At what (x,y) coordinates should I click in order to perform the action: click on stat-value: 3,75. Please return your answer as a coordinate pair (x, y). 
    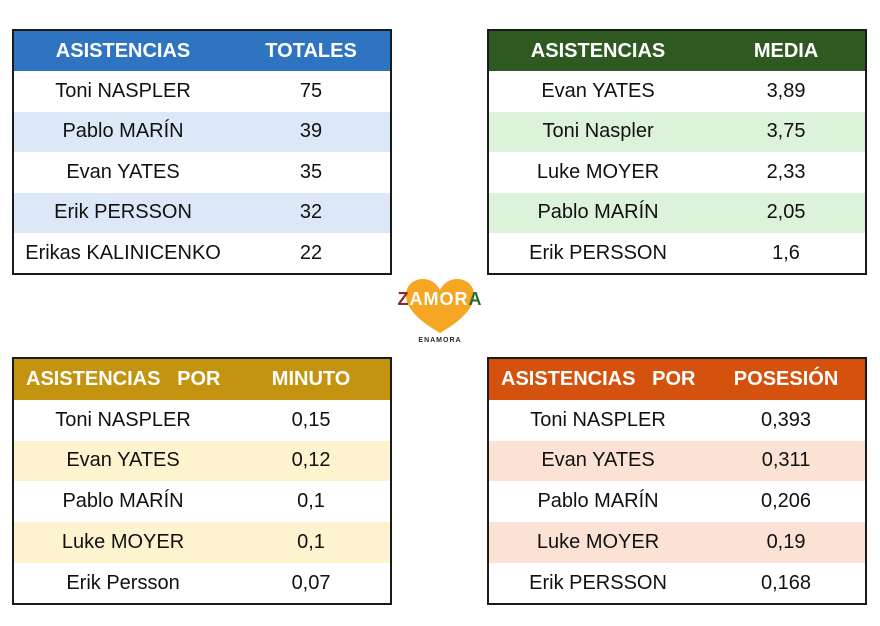
    Looking at the image, I should click on (786, 131).